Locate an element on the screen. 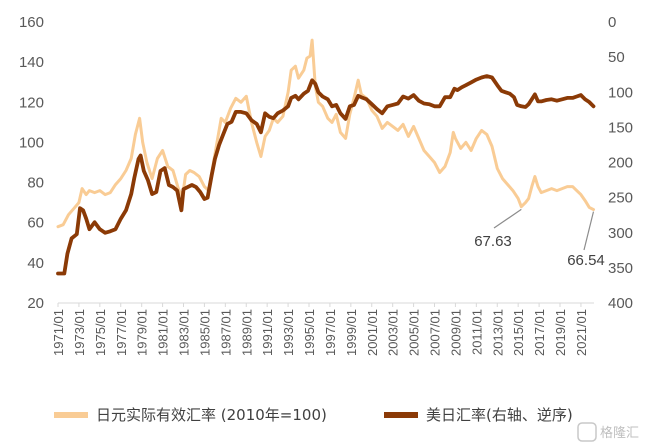  x-tick-label: 2005/01 is located at coordinates (414, 332).